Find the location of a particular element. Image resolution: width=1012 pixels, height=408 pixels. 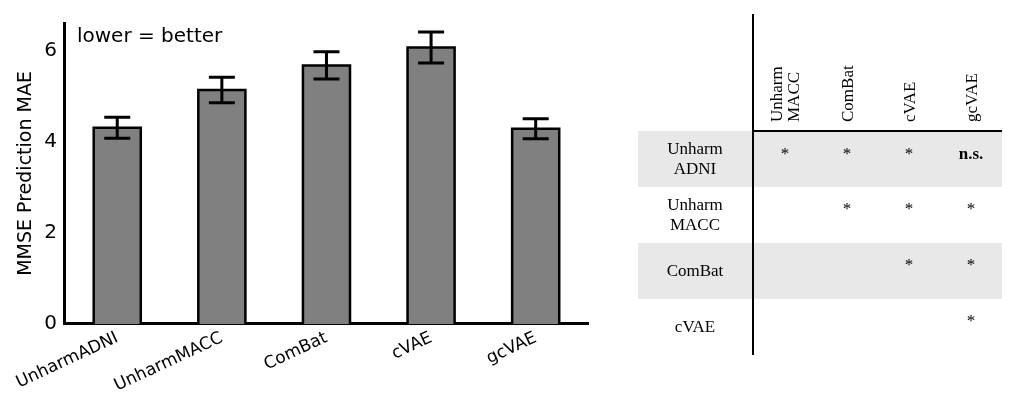

shaded-row: Unharm ADNI * * * n.s. is located at coordinates (820, 159).